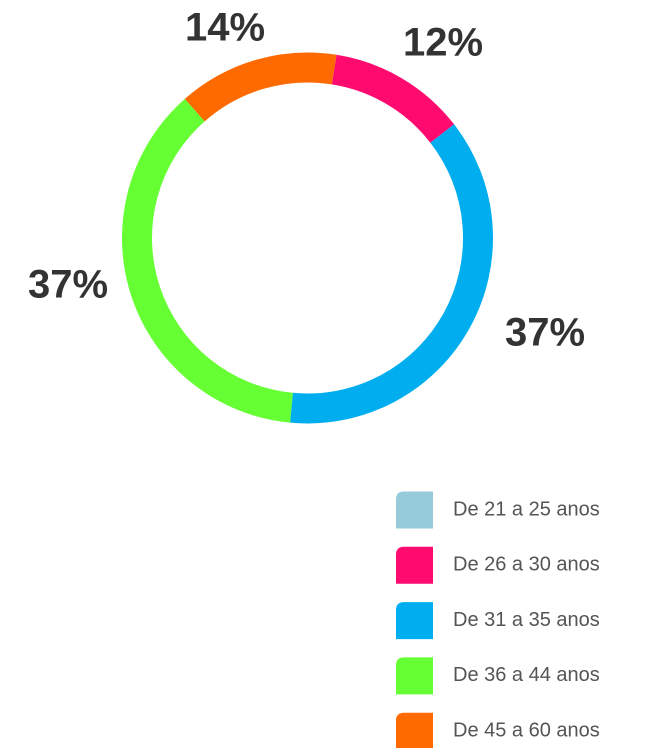  What do you see at coordinates (526, 730) in the screenshot?
I see `legend-label: De 45 a 60 anos` at bounding box center [526, 730].